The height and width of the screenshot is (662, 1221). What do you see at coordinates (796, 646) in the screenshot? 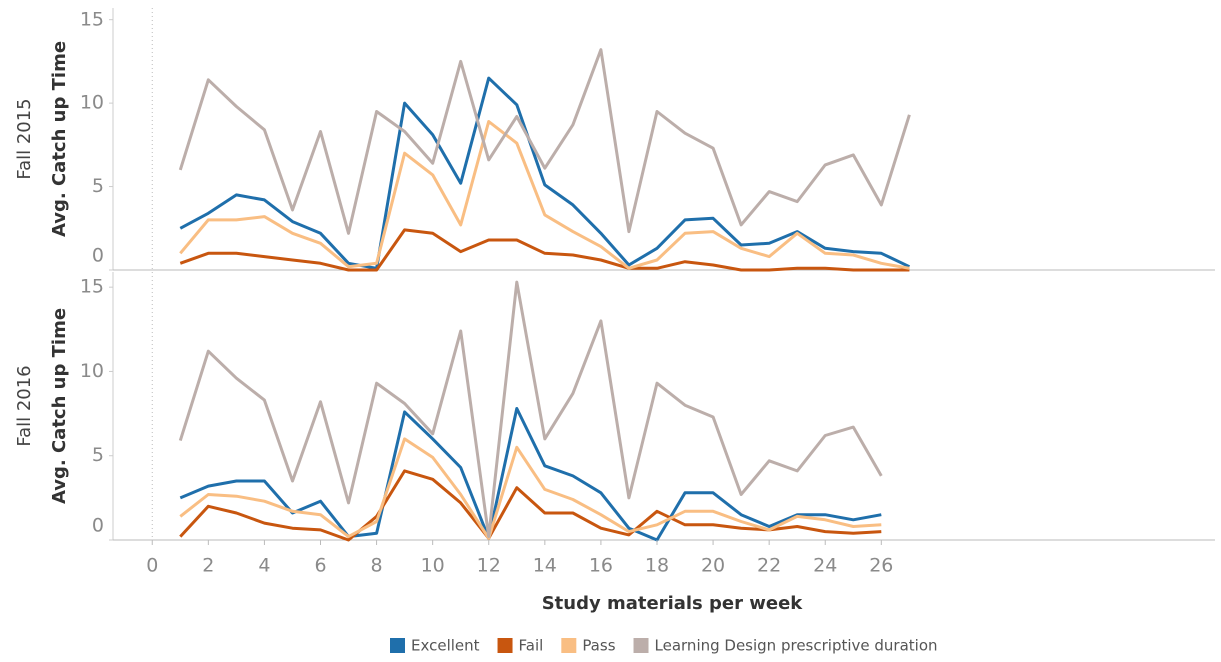
I see `legend-label: Learning Design prescriptive duration` at bounding box center [796, 646].